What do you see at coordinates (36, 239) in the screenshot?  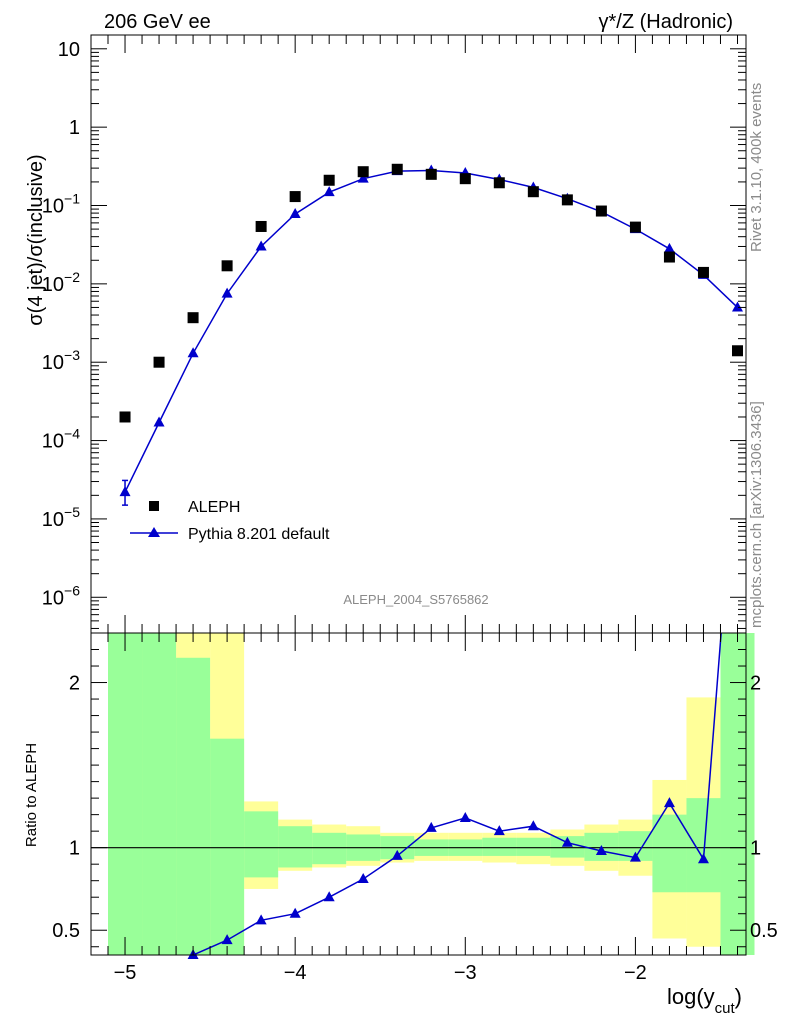 I see `top-y-axis-label: σ(4 jet)/σ(inclusive)` at bounding box center [36, 239].